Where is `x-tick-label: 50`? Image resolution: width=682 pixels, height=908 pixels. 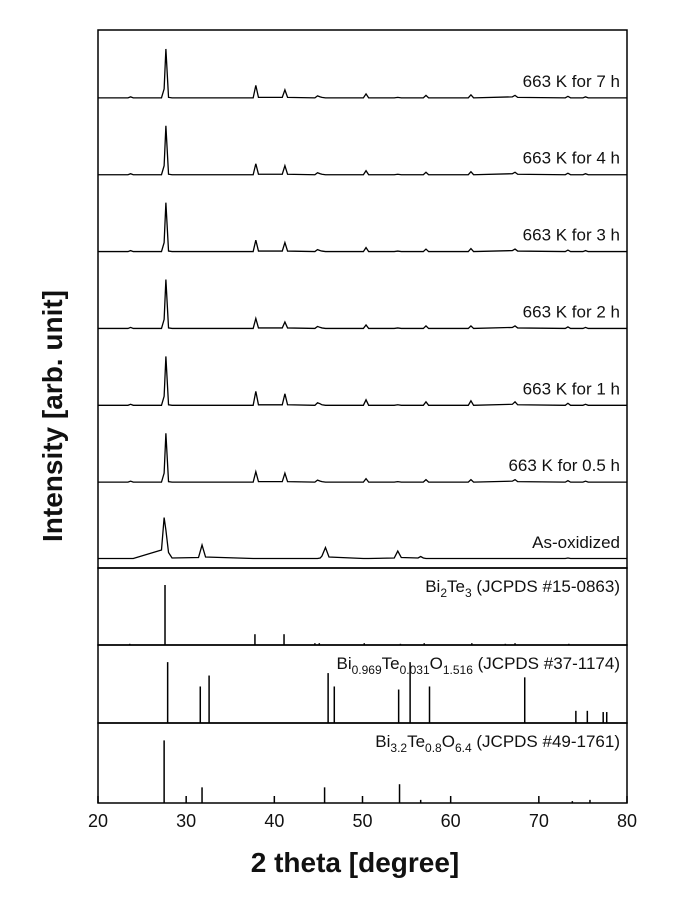
x-tick-label: 50 is located at coordinates (362, 821).